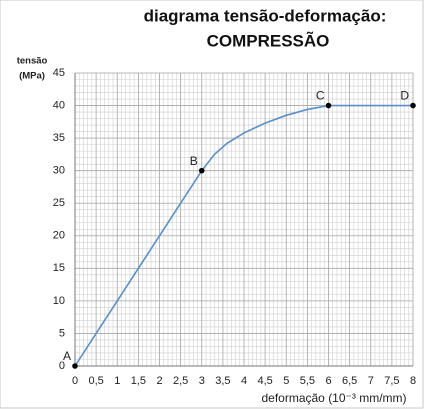 The image size is (424, 409). I want to click on point-label: B, so click(194, 161).